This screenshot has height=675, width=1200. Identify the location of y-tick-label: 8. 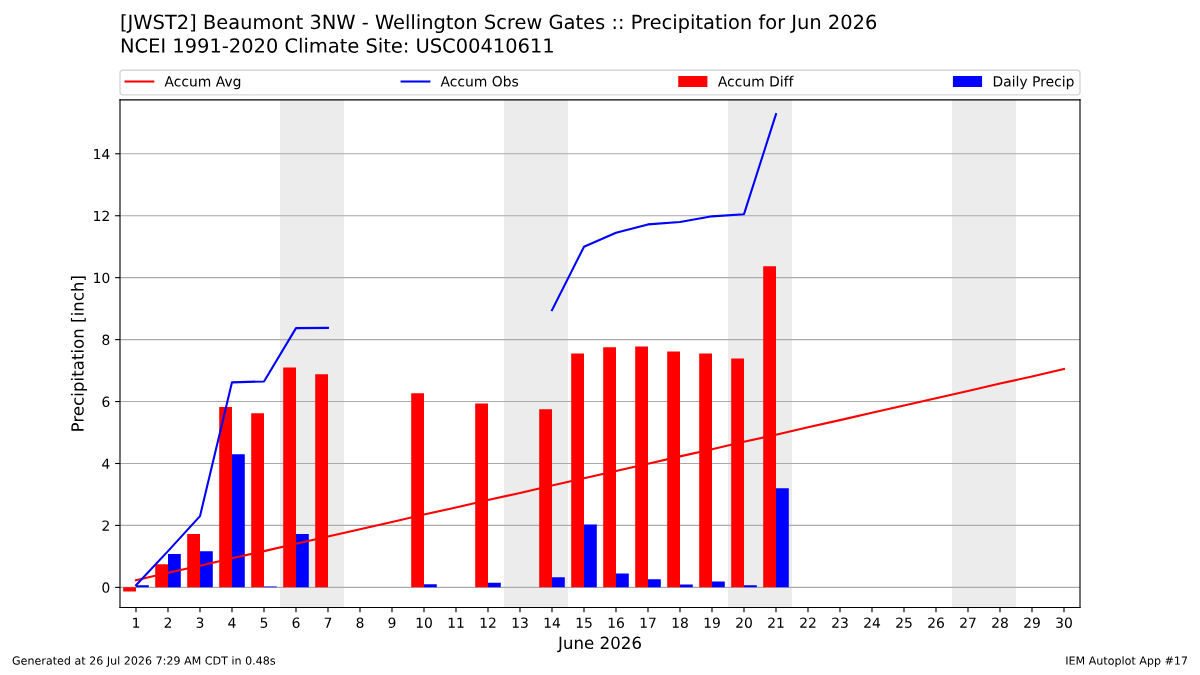
(106, 340).